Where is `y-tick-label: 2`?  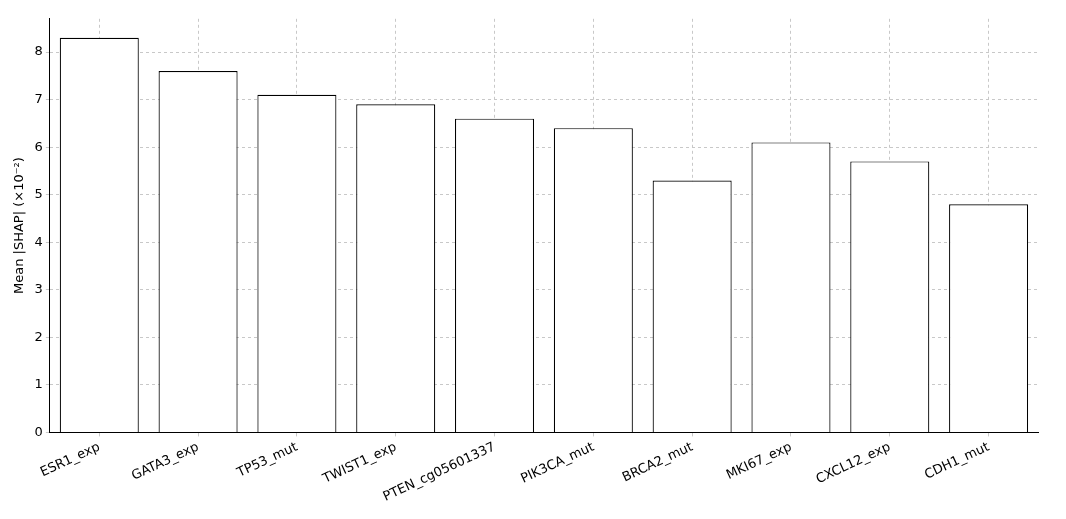 y-tick-label: 2 is located at coordinates (38, 336).